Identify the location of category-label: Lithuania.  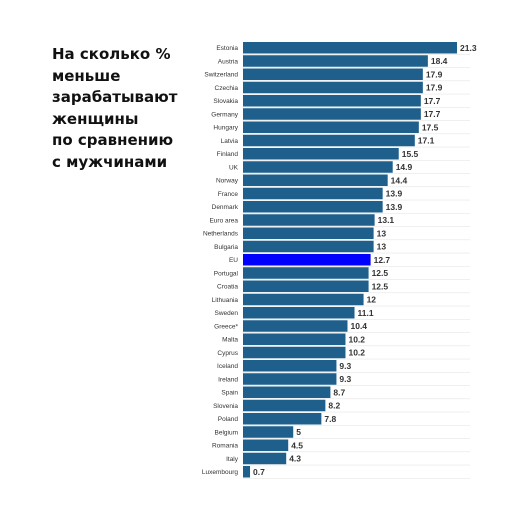
(225, 300).